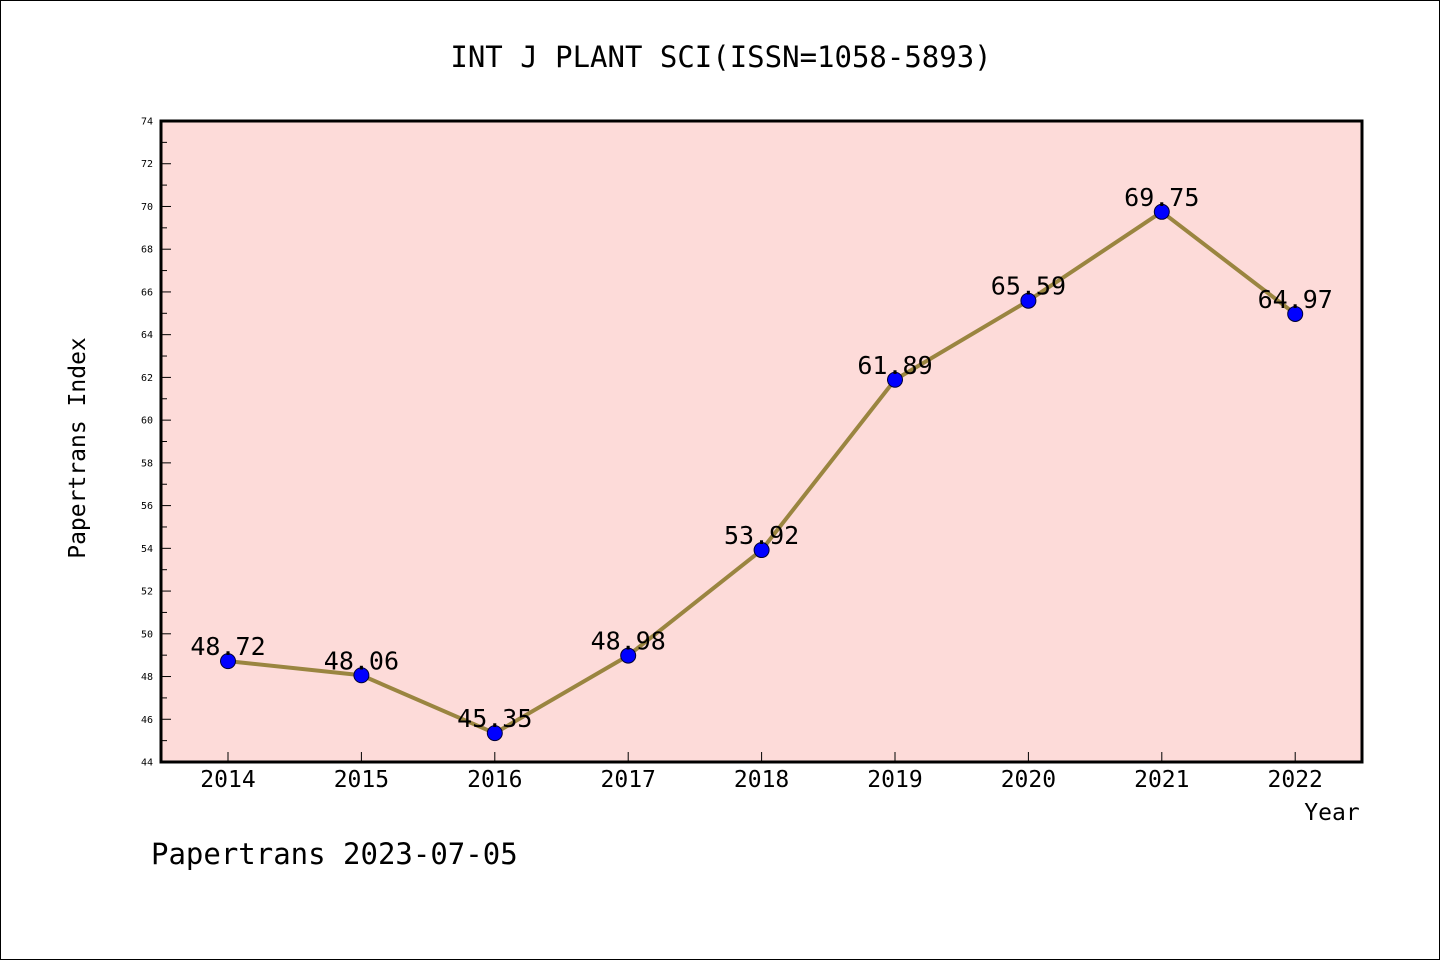  What do you see at coordinates (894, 365) in the screenshot?
I see `data-label: 61.89` at bounding box center [894, 365].